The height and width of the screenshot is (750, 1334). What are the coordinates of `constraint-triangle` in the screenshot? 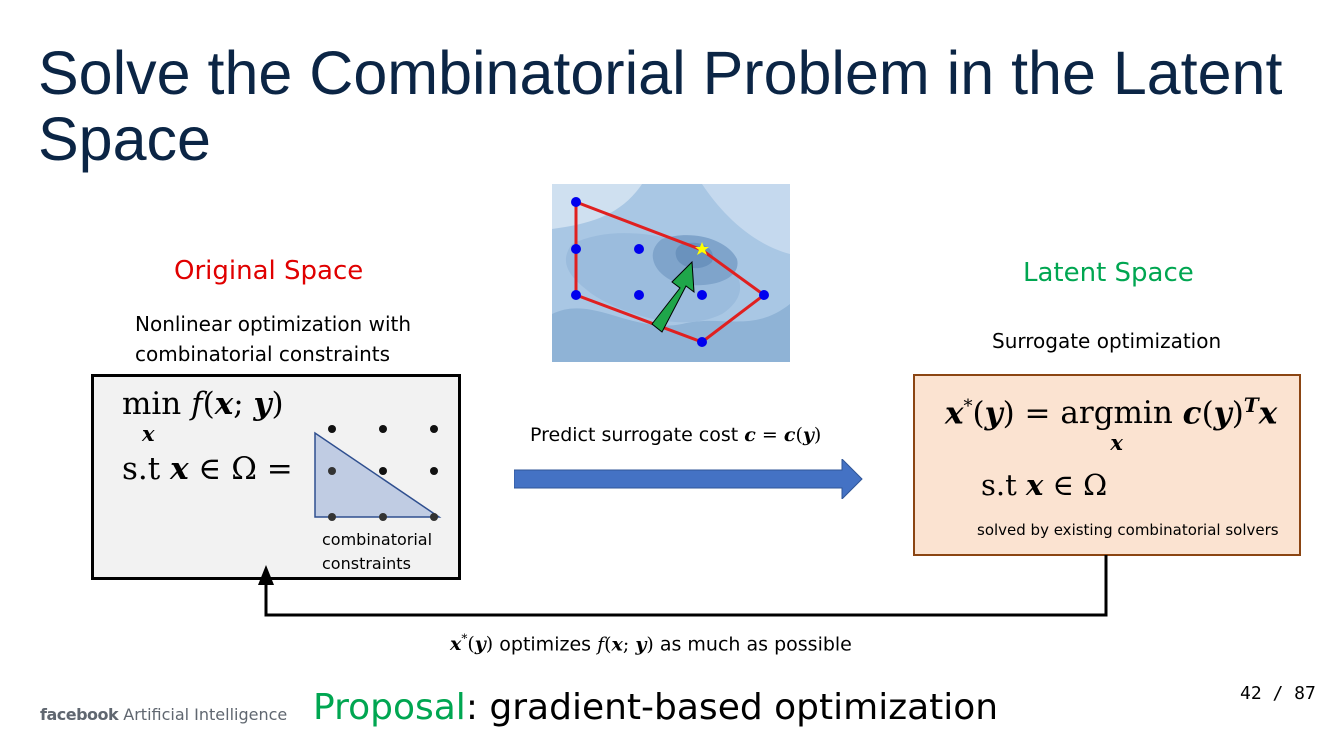 It's located at (378, 474).